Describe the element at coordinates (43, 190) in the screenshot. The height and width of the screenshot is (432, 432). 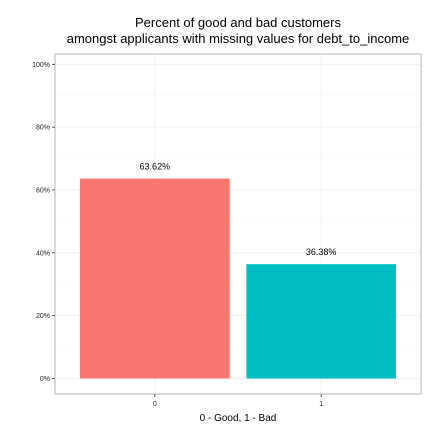
I see `y-tick-label: 60%` at that location.